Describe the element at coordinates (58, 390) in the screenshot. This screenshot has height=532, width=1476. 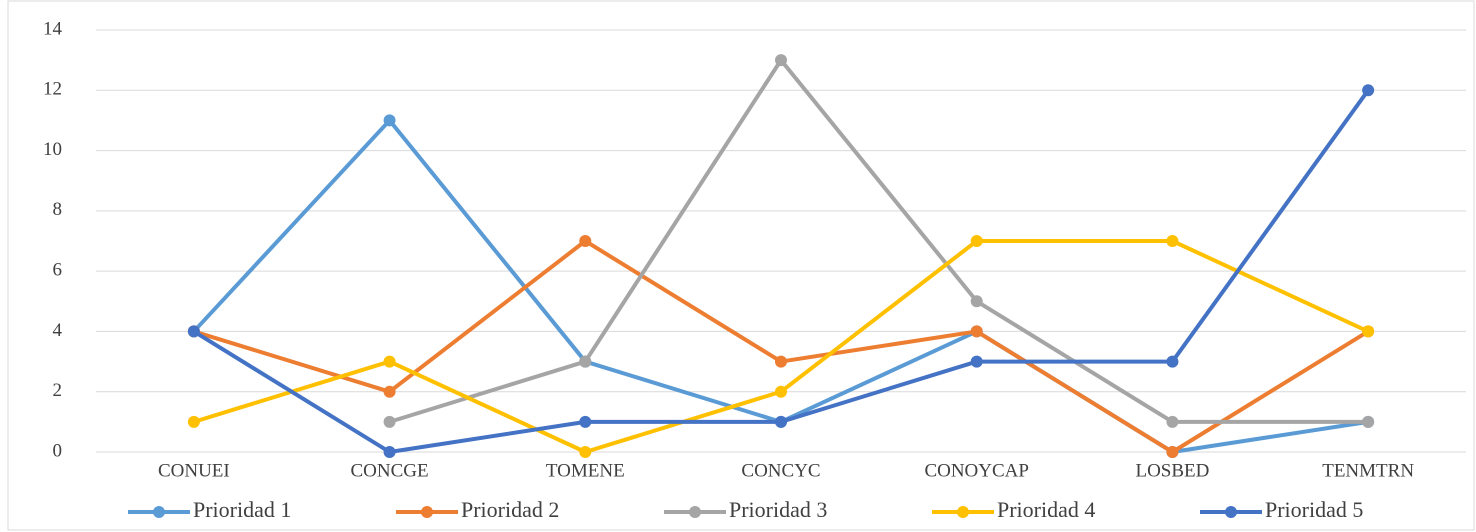
I see `y-tick-label: 2` at that location.